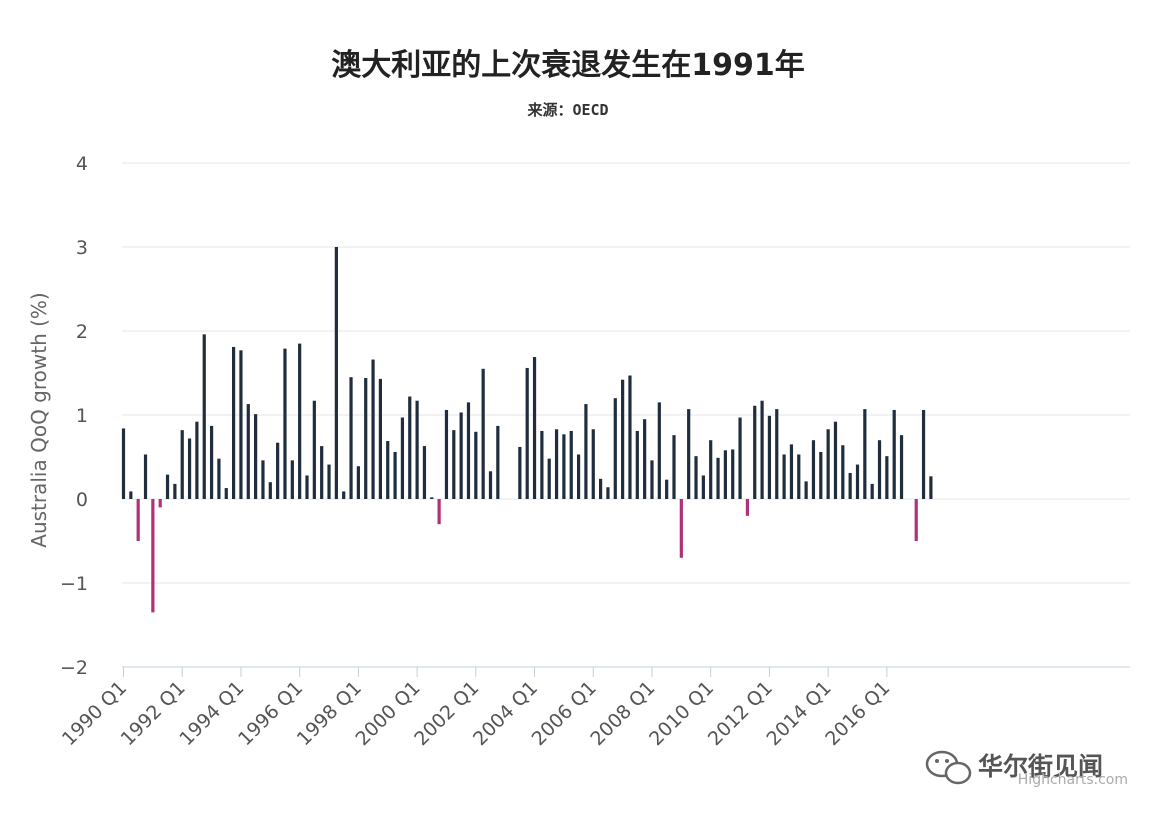  I want to click on y-tick-label: 1, so click(82, 416).